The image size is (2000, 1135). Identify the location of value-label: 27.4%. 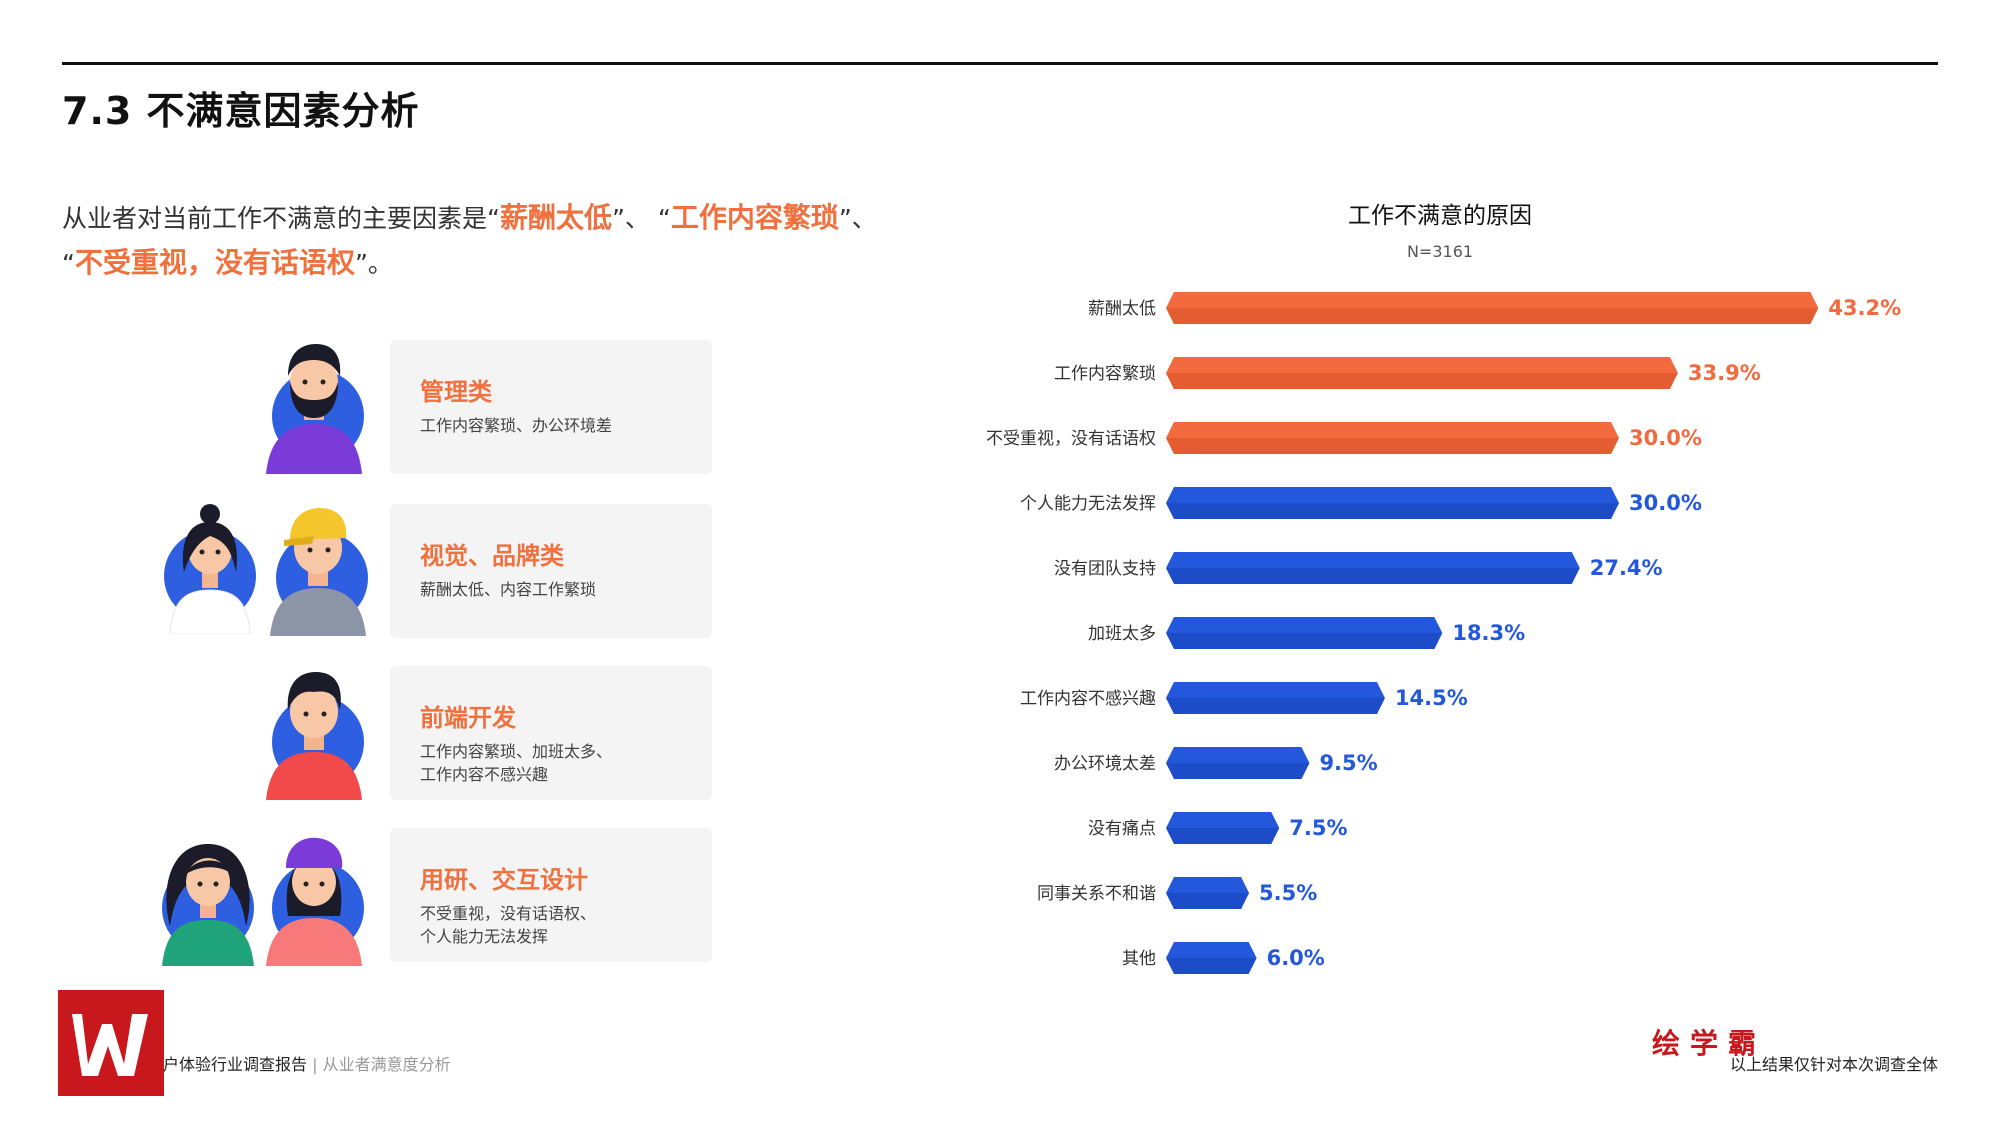
(1626, 568).